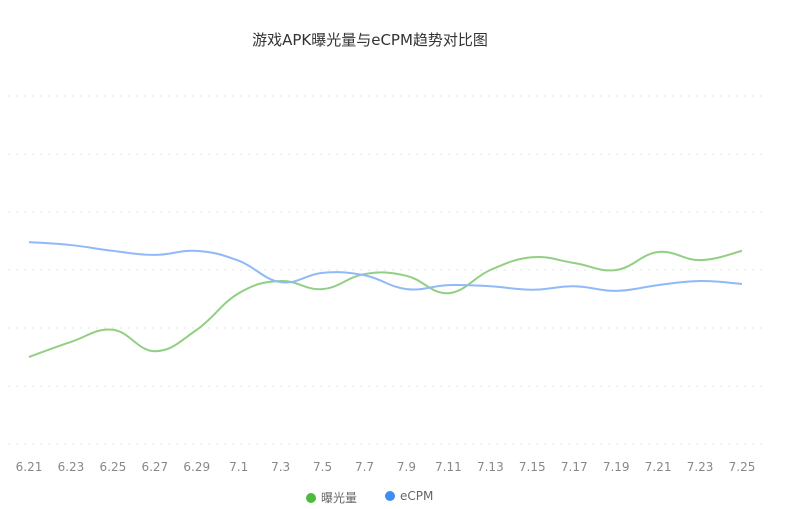 The height and width of the screenshot is (509, 798). Describe the element at coordinates (742, 467) in the screenshot. I see `x-tick-label: 7.25` at that location.